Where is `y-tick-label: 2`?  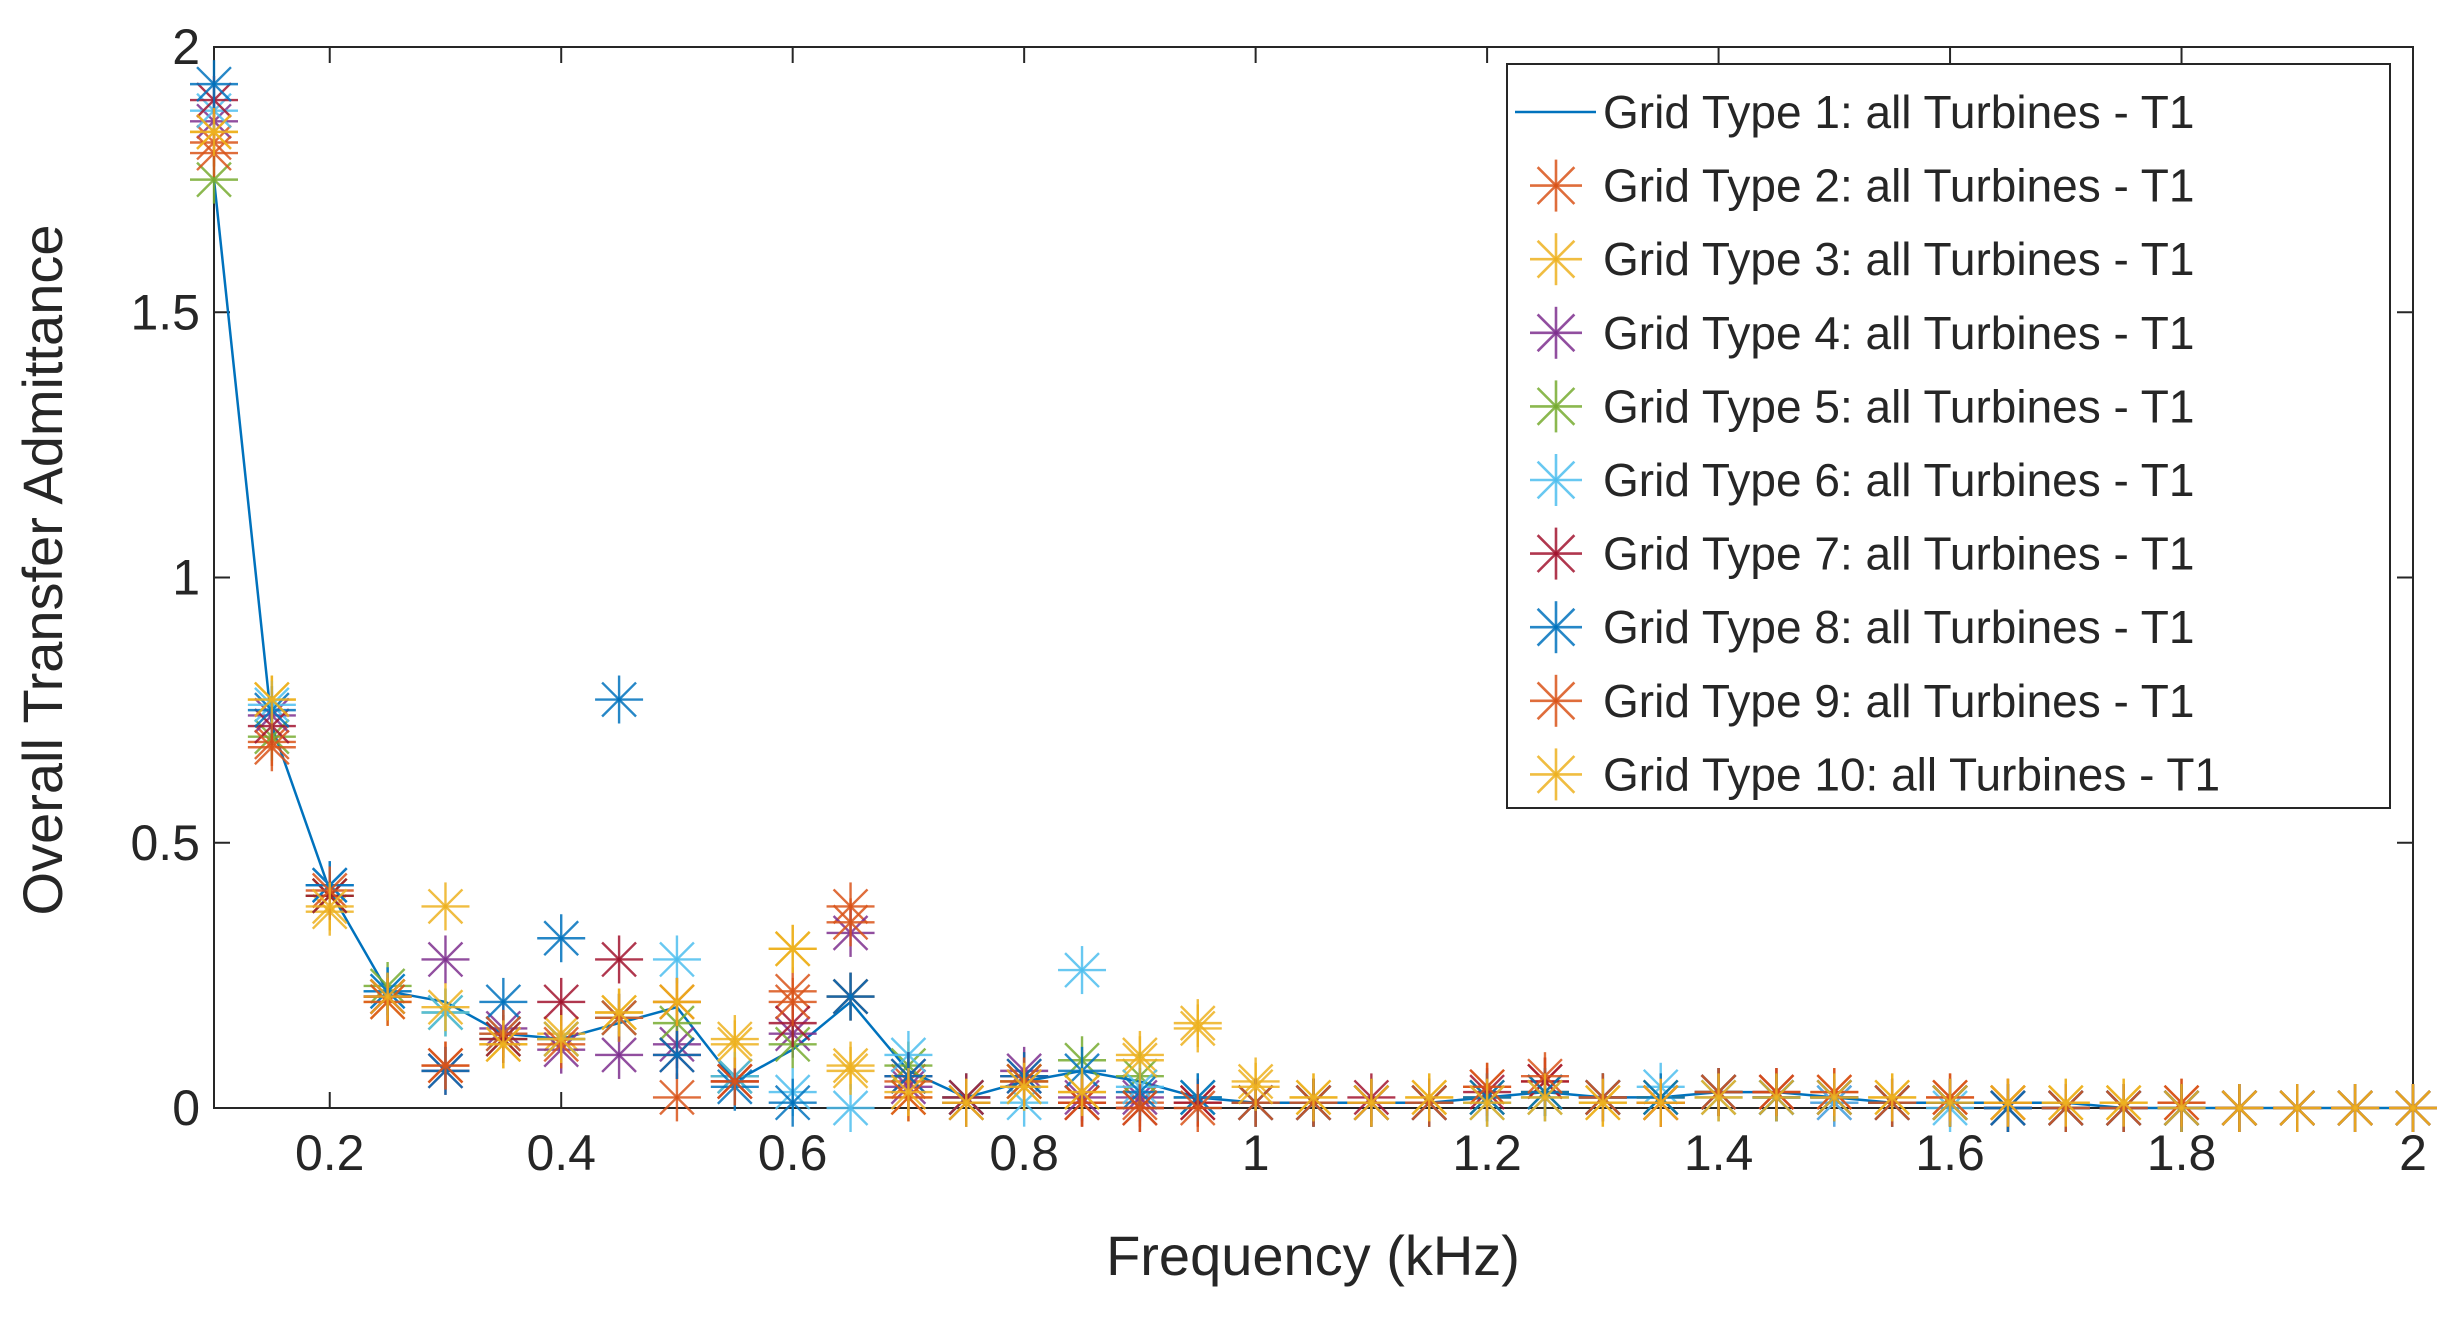
y-tick-label: 2 is located at coordinates (186, 47).